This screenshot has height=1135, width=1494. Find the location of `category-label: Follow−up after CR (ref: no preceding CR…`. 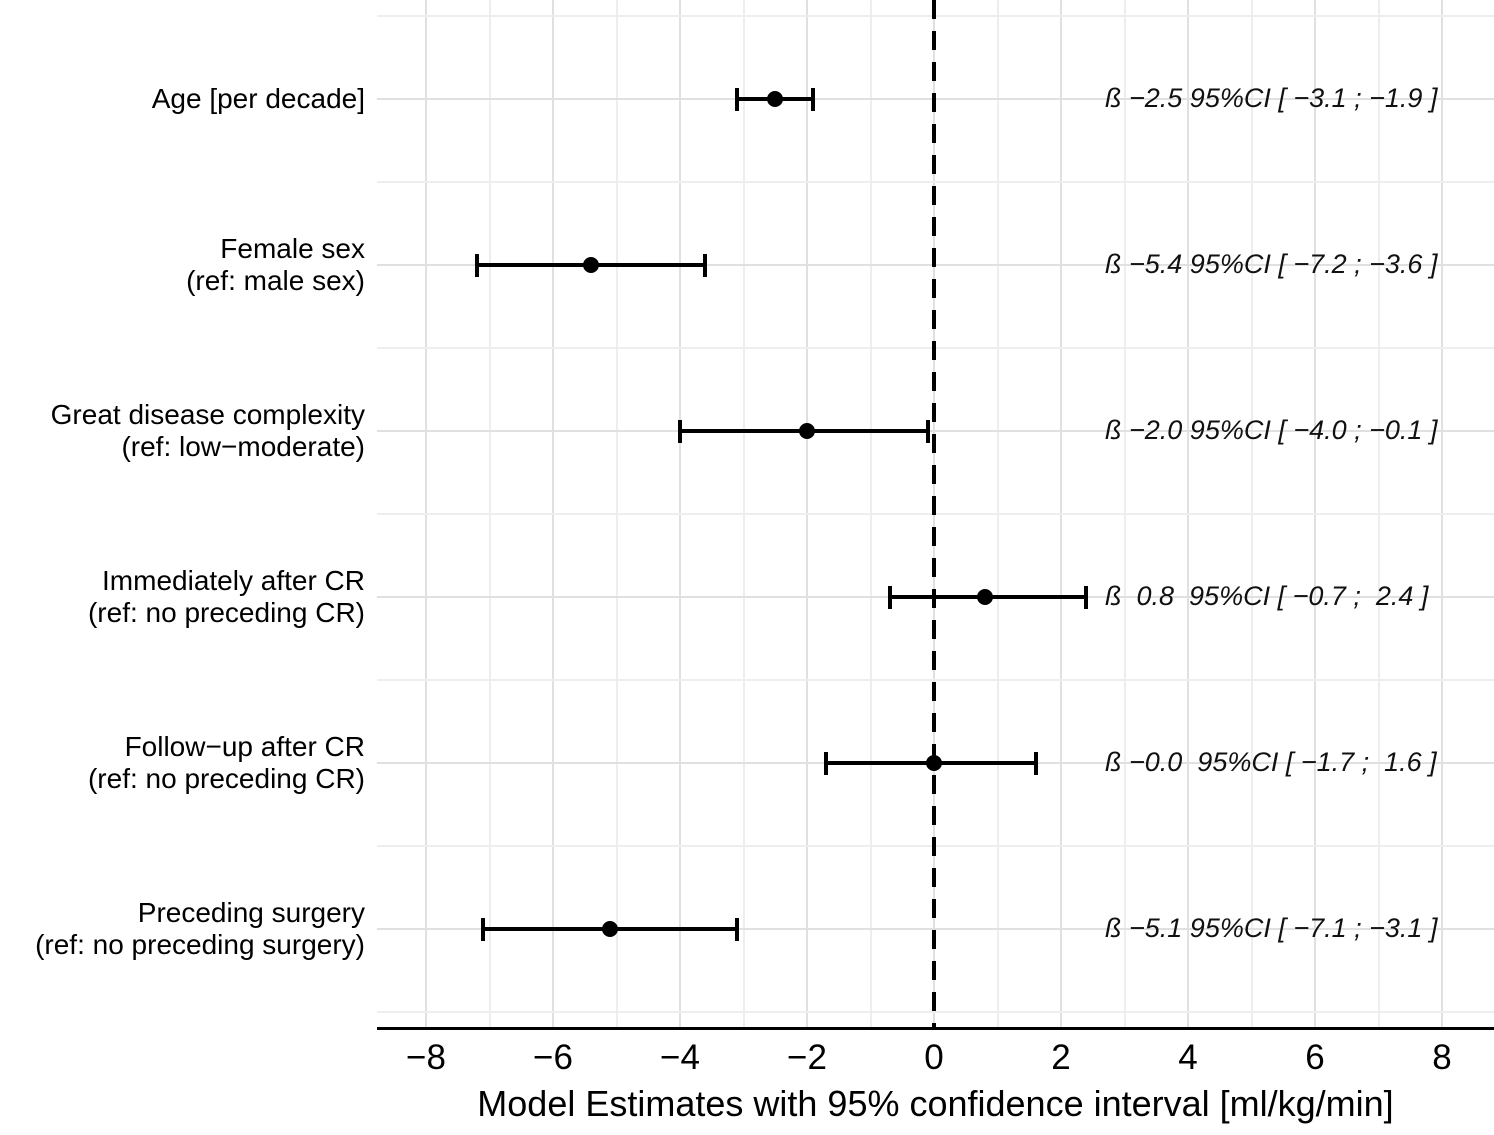

category-label: Follow−up after CR (ref: no preceding CR… is located at coordinates (226, 762).